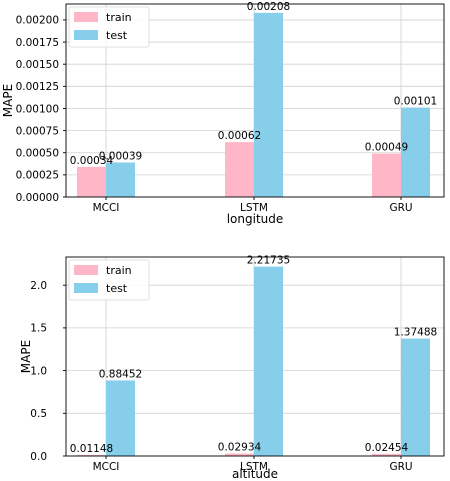  Describe the element at coordinates (37, 43) in the screenshot. I see `y-tick-label: 0.00175` at that location.